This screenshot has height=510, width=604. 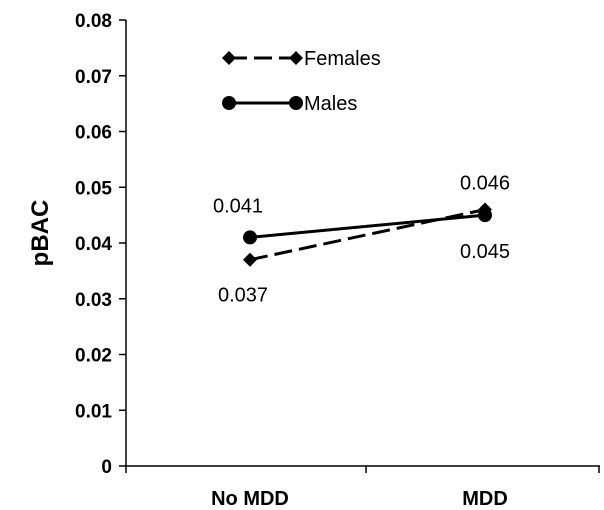 I want to click on data-label: 0.041, so click(x=238, y=206).